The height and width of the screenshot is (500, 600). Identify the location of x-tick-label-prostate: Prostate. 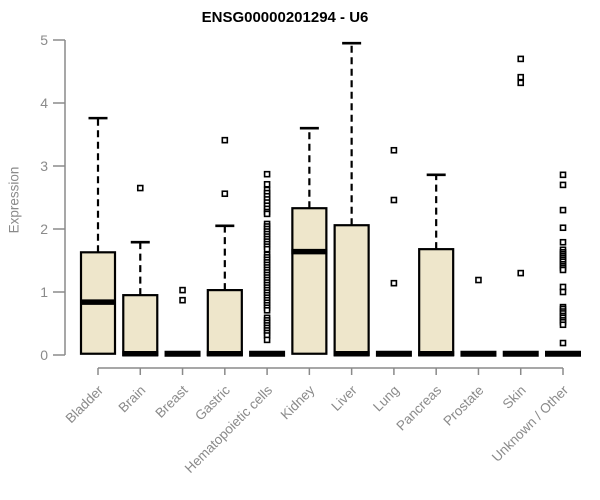
(463, 406).